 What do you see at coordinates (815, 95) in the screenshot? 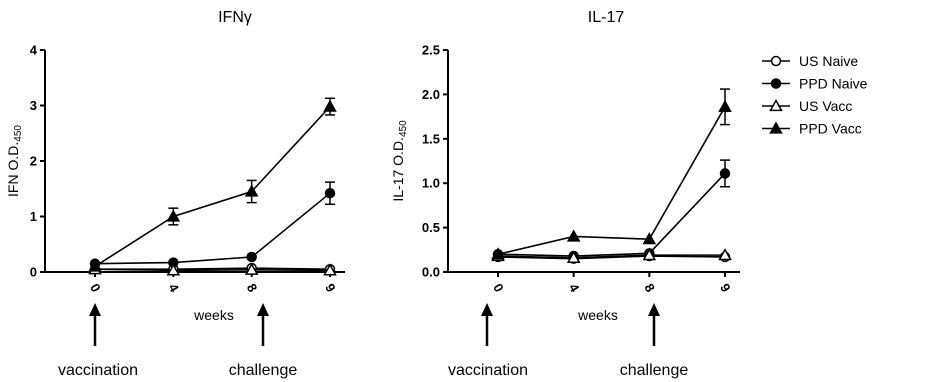
I see `legend: US Naive PPD Naive US Vacc PPD Vacc` at bounding box center [815, 95].